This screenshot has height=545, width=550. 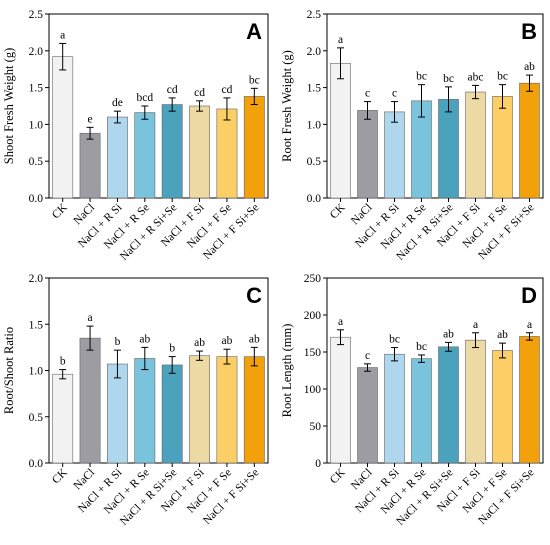 What do you see at coordinates (316, 427) in the screenshot?
I see `y-tick-label: 50` at bounding box center [316, 427].